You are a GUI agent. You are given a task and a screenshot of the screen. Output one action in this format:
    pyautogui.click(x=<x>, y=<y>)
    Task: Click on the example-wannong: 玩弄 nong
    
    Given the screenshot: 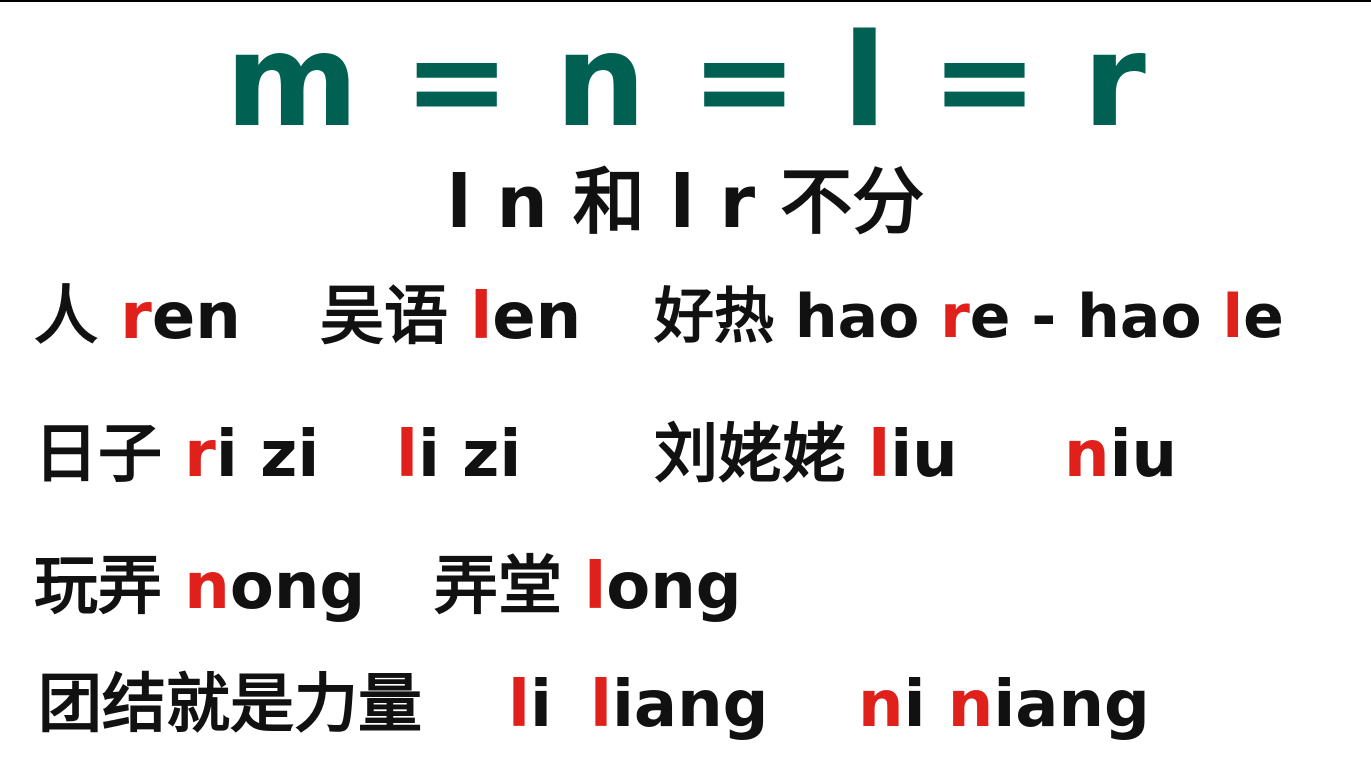 What is the action you would take?
    pyautogui.click(x=199, y=587)
    